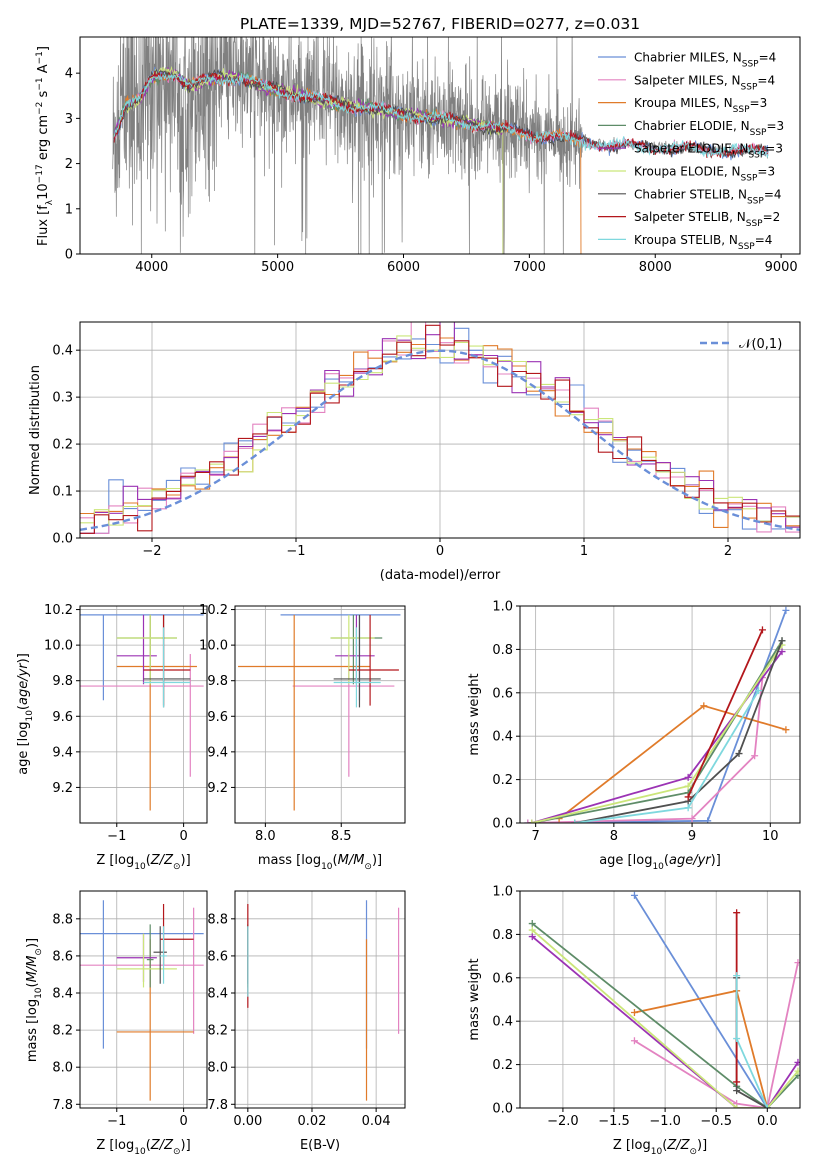  Describe the element at coordinates (665, 1121) in the screenshot. I see `x-tick-label: −1.0` at that location.